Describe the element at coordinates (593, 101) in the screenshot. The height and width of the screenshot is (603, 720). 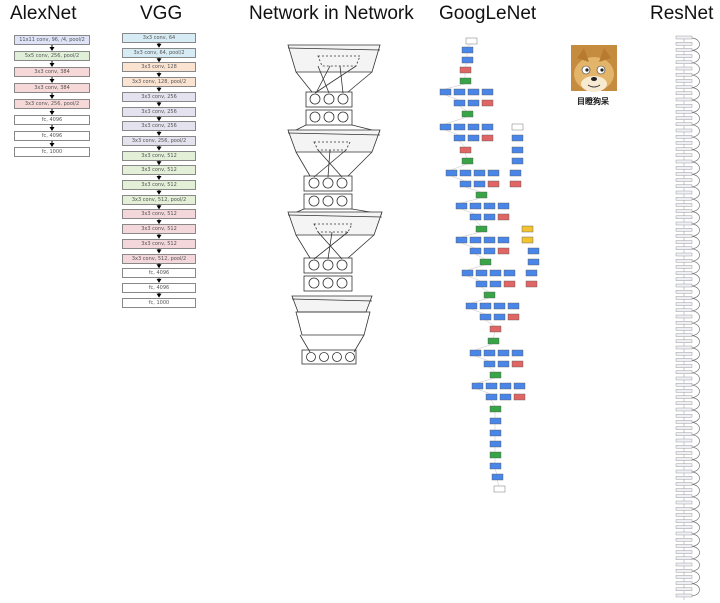
I see `meme-caption: 目瞪狗呆` at that location.